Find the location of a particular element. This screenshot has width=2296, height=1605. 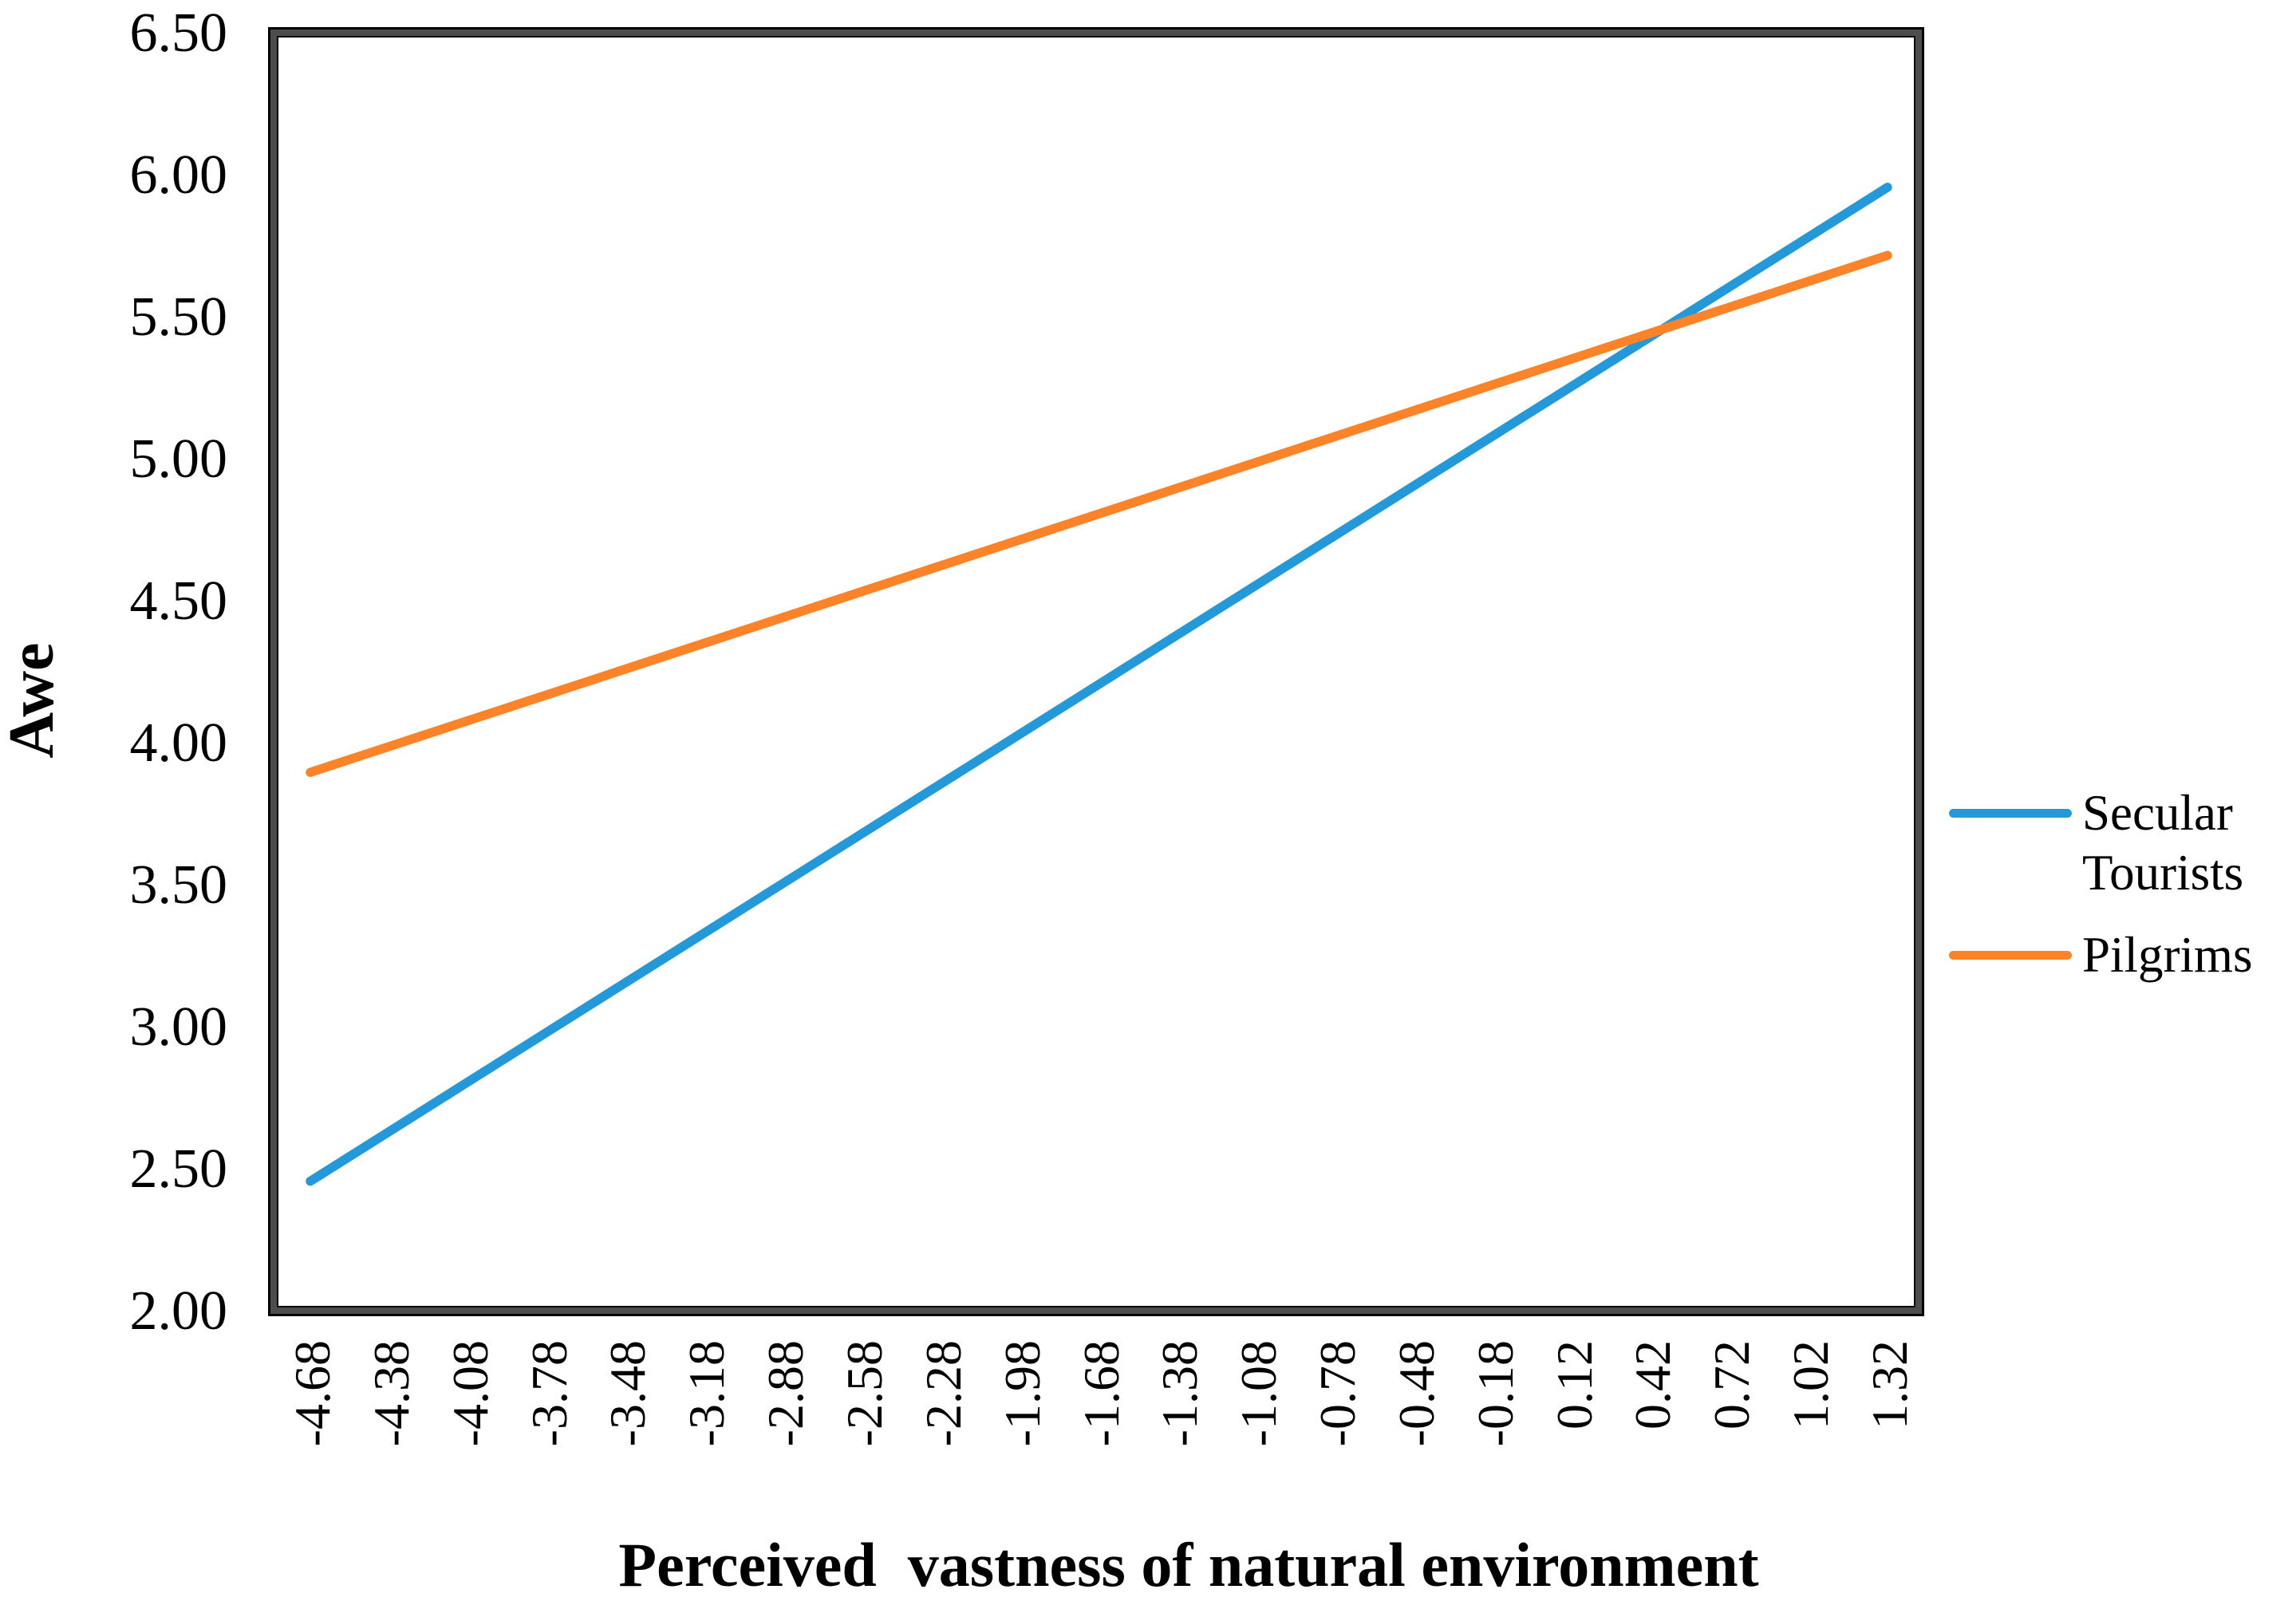

legend-entry-pilgrims: Pilgrims is located at coordinates (2117, 955).